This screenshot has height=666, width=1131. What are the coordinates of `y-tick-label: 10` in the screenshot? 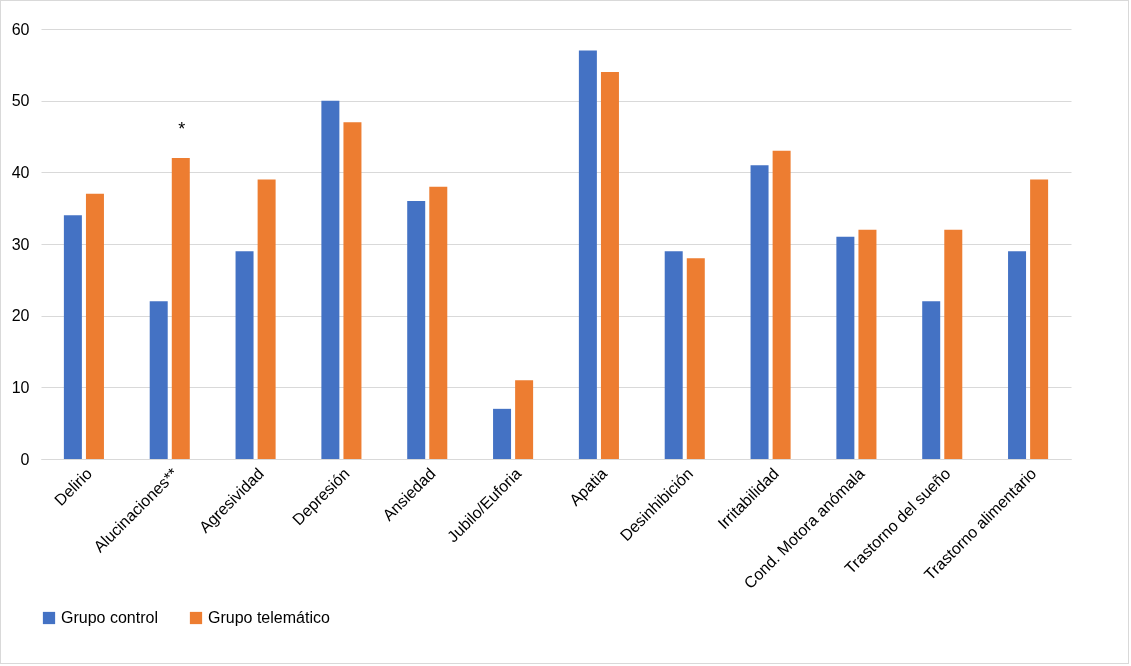 It's located at (20, 387).